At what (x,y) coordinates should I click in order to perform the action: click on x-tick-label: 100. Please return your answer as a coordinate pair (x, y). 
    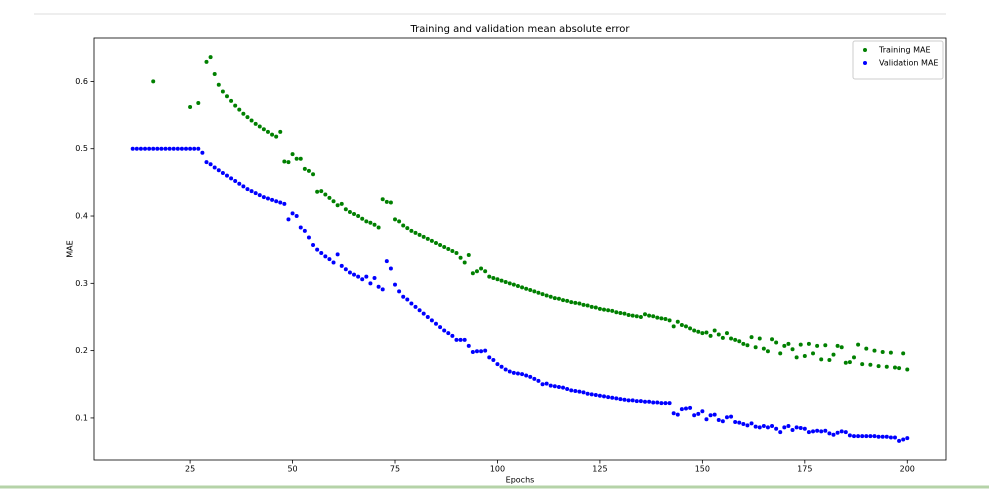
    Looking at the image, I should click on (497, 469).